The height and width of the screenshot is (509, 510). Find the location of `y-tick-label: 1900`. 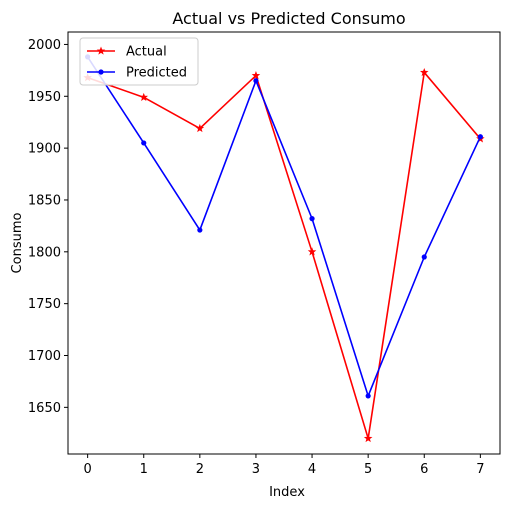

y-tick-label: 1900 is located at coordinates (44, 149).